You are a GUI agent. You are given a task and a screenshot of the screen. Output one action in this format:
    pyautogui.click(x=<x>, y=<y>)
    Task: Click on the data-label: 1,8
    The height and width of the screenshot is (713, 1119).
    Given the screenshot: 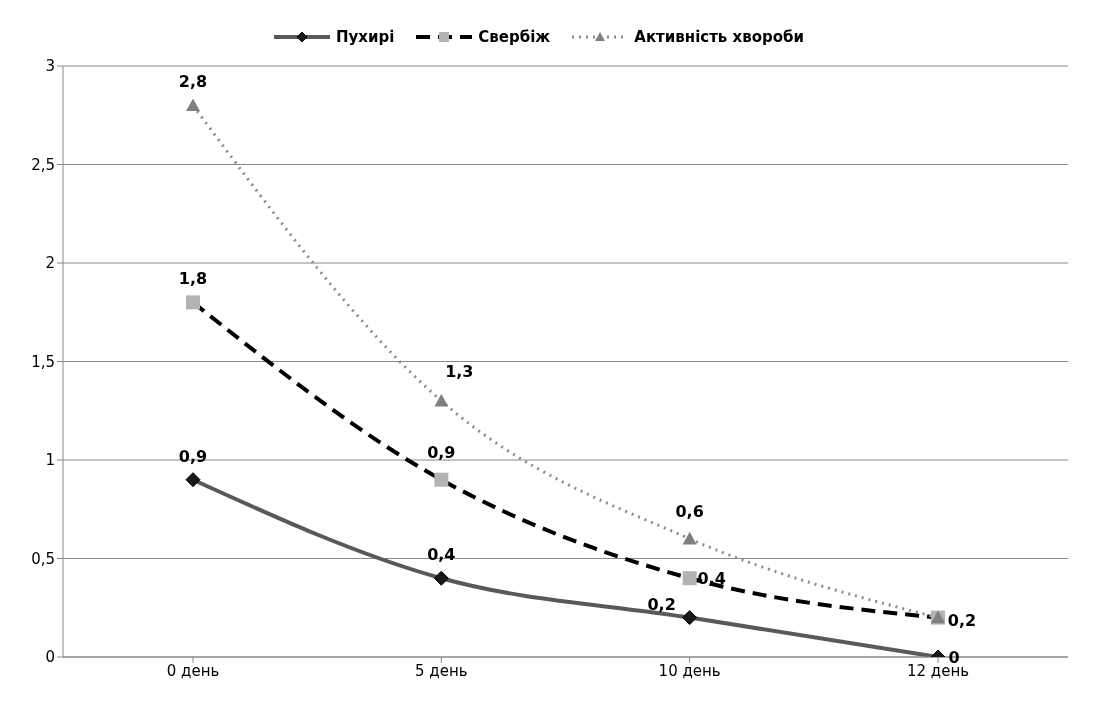 What is the action you would take?
    pyautogui.click(x=193, y=279)
    